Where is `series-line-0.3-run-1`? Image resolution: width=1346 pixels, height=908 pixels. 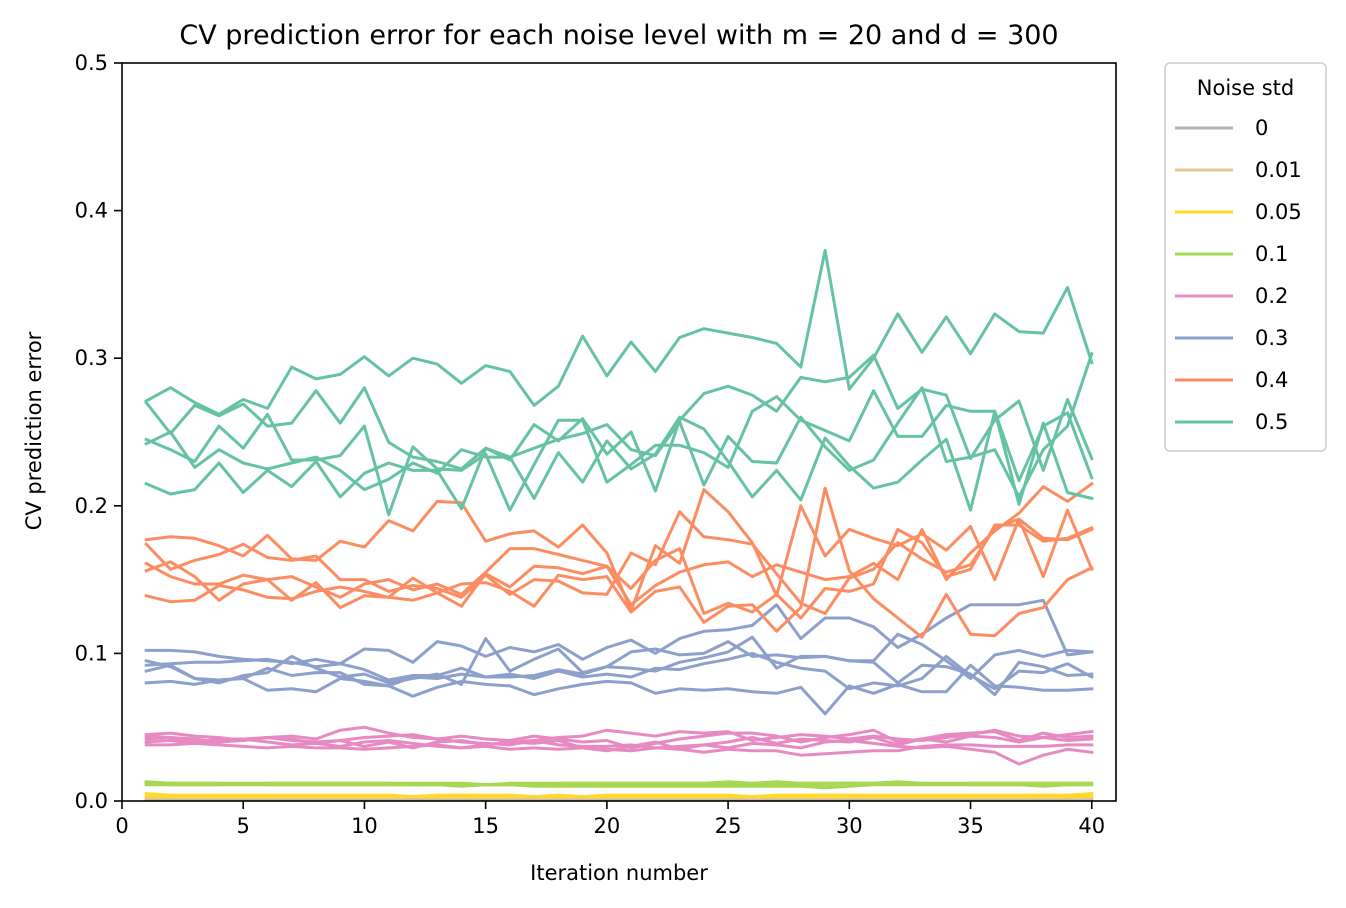 series-line-0.3-run-1 is located at coordinates (619, 633).